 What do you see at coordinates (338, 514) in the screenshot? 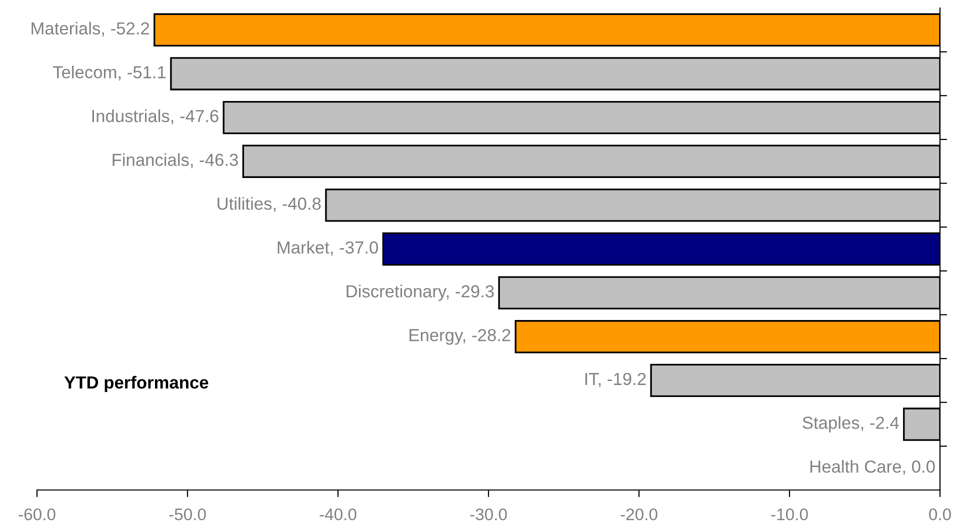
I see `x-tick-label: -40.0` at bounding box center [338, 514].